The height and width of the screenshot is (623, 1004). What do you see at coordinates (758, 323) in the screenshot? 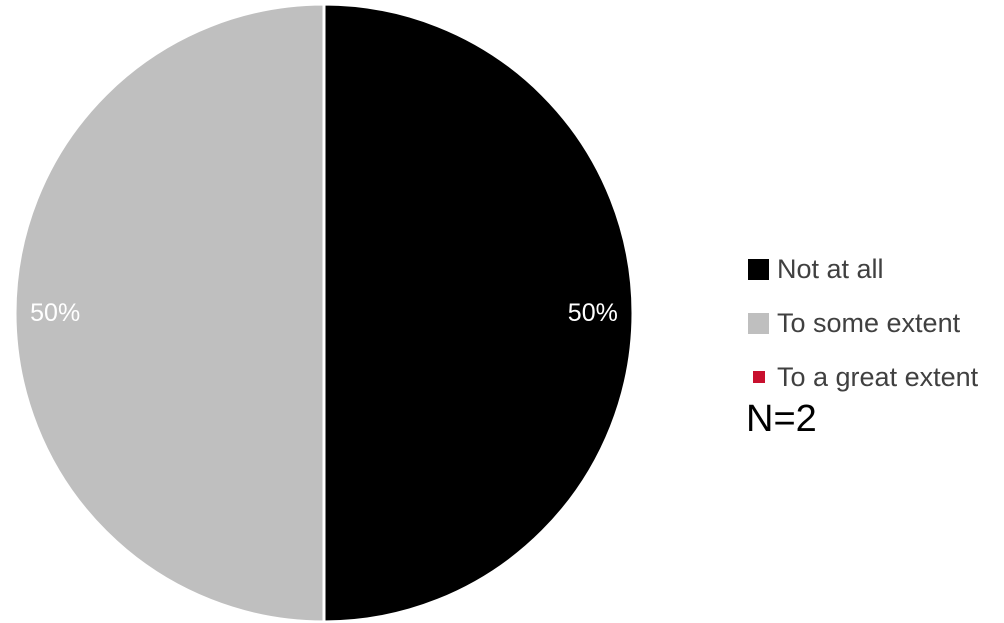
I see `legend-swatch-to-some-extent` at bounding box center [758, 323].